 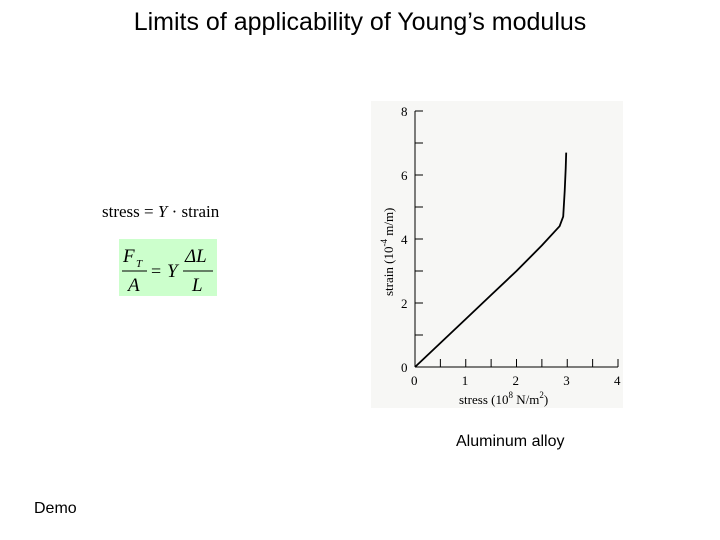 I want to click on fraction-equals: =, so click(x=156, y=271).